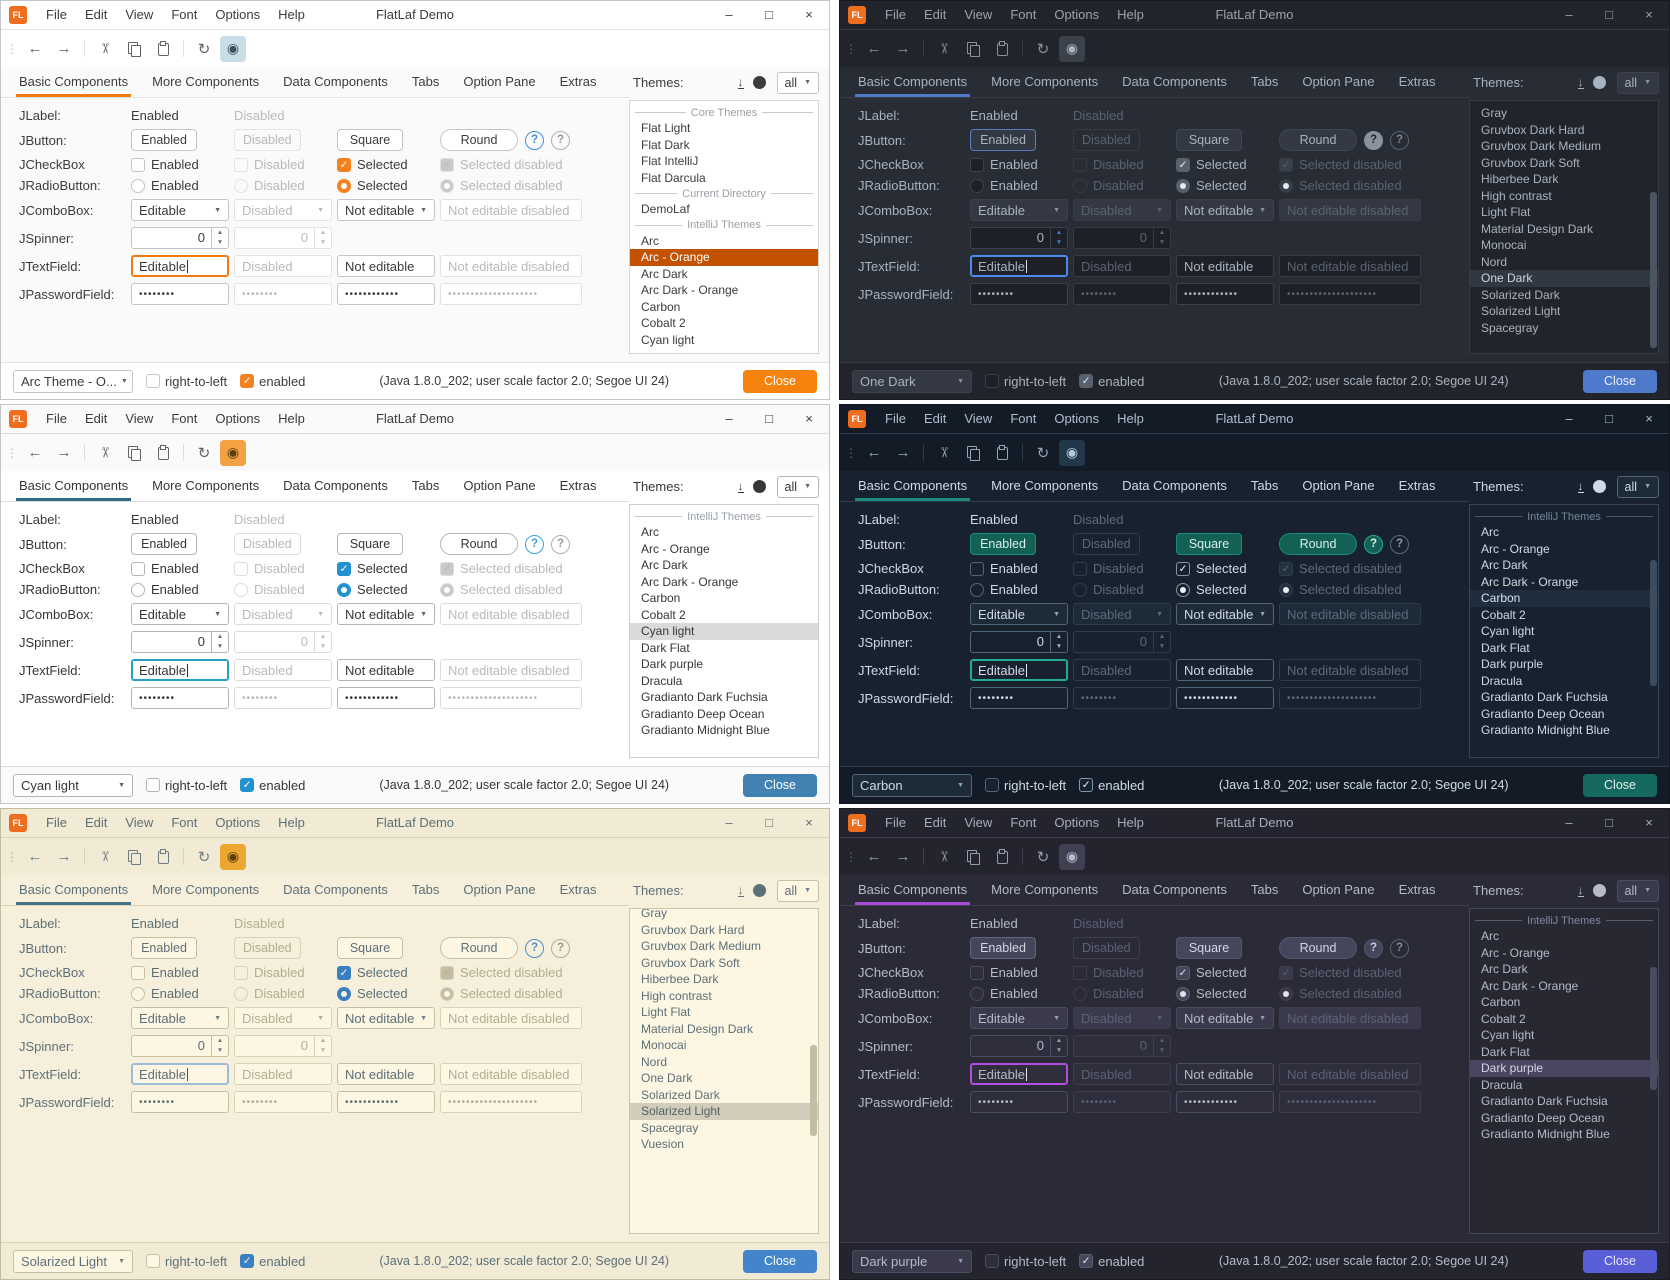 This screenshot has width=1670, height=1280. Describe the element at coordinates (670, 161) in the screenshot. I see `theme-item-flat-intellij: Flat IntelliJ` at that location.